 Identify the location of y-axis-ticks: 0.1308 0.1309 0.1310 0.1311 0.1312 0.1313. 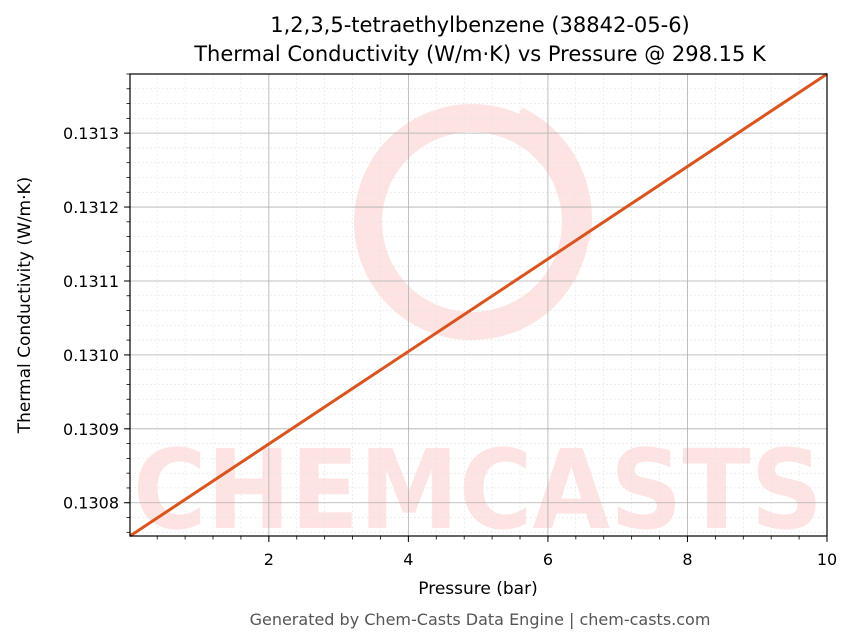
(96, 303).